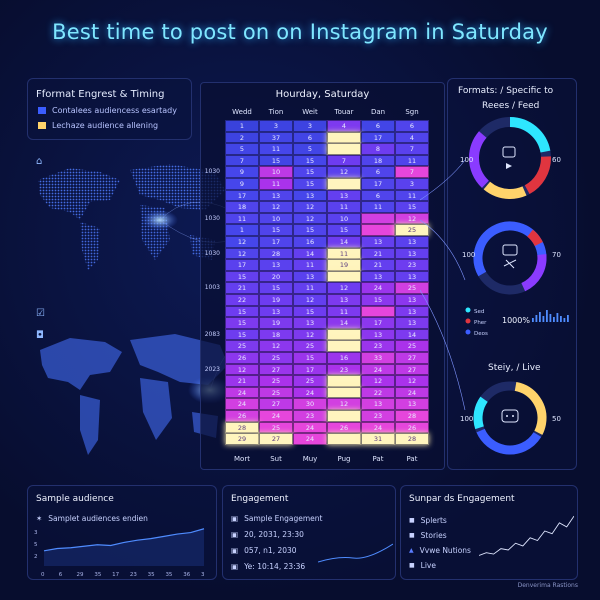  I want to click on x-tick-label: 36, so click(186, 575).